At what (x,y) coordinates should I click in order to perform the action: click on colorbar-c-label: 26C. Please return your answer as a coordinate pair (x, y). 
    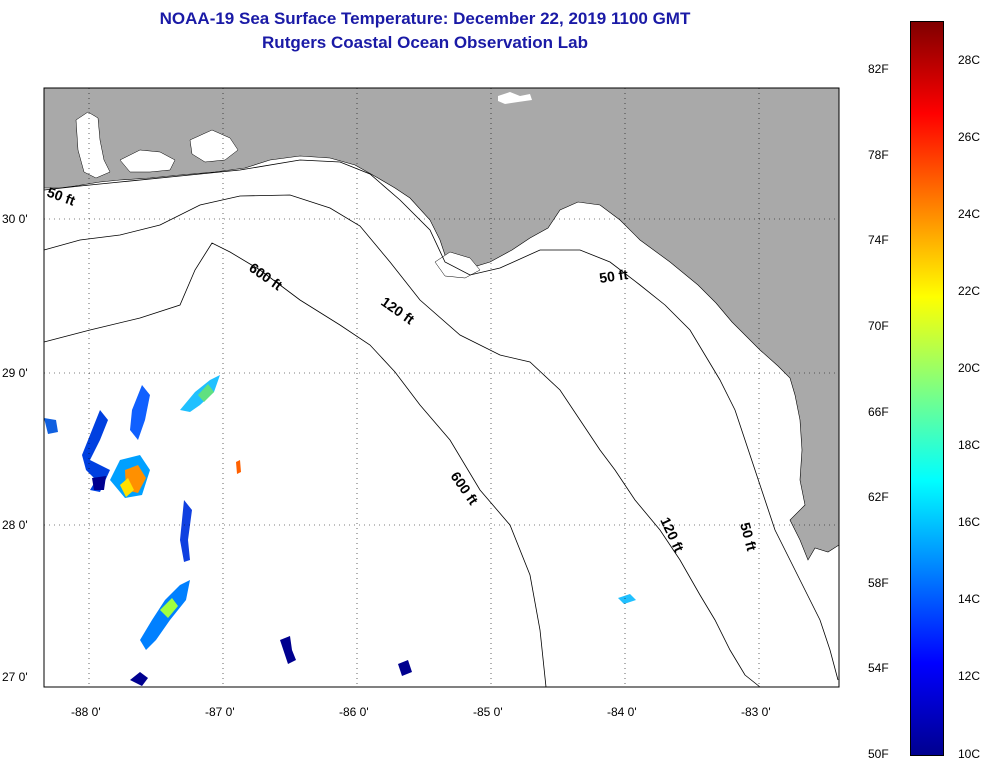
    Looking at the image, I should click on (969, 137).